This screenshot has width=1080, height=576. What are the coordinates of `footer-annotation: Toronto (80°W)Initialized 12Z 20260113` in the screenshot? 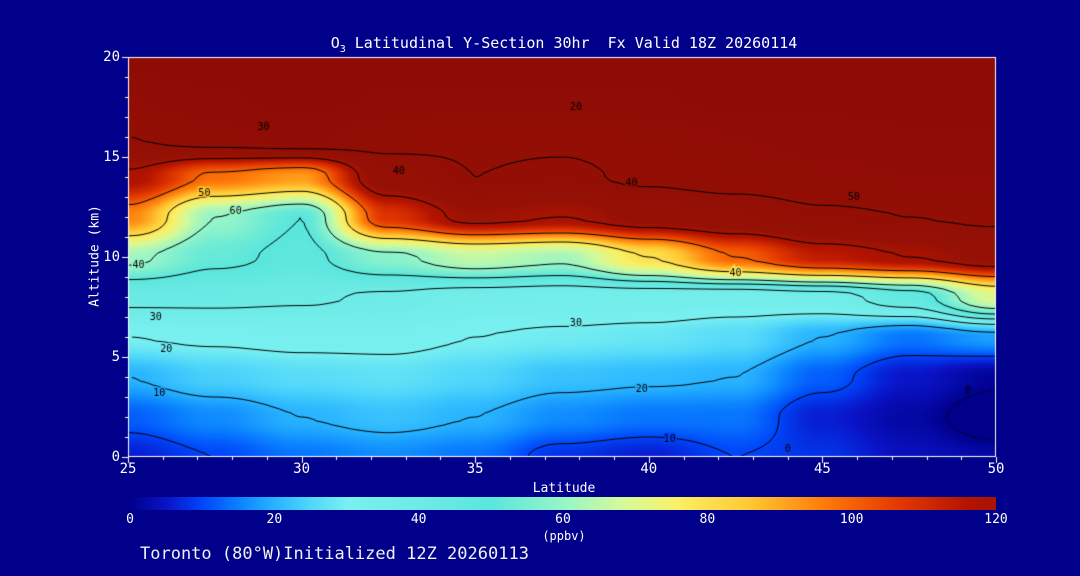 It's located at (334, 554).